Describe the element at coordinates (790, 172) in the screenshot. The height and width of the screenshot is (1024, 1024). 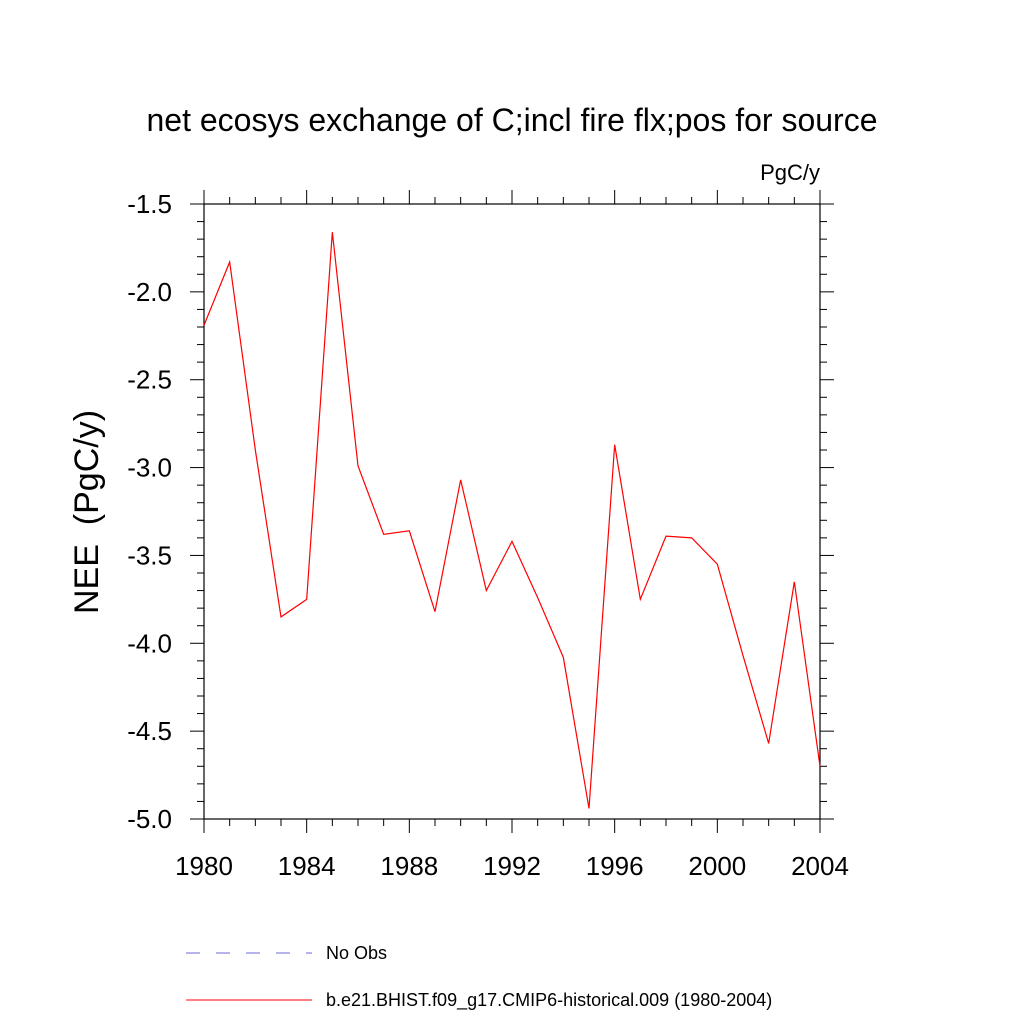
I see `units-label: PgC/y` at that location.